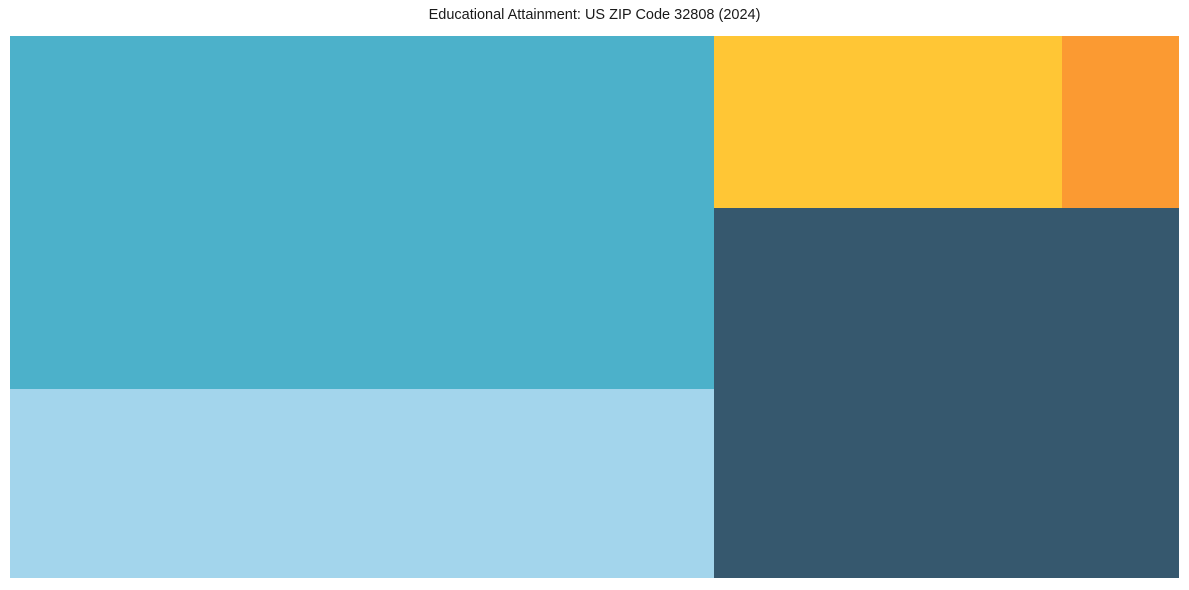  Describe the element at coordinates (887, 122) in the screenshot. I see `treemap-tile-associates-degree: Associate's degree` at that location.